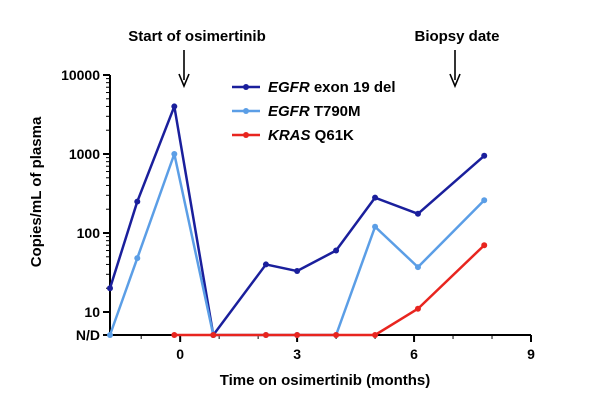  Describe the element at coordinates (80, 75) in the screenshot. I see `y-tick-label: 10000` at that location.